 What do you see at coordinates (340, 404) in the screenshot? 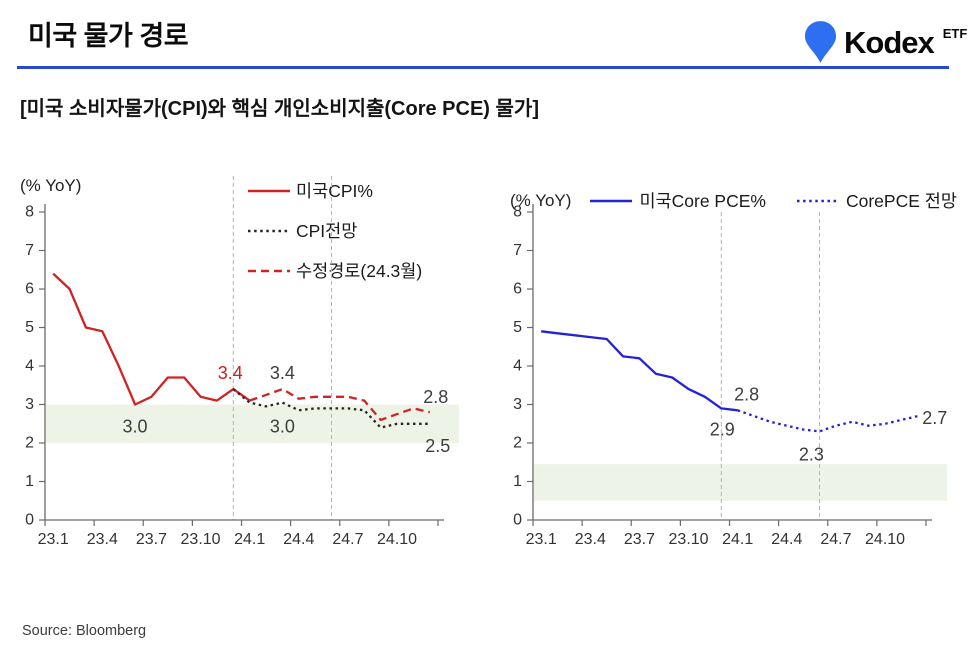
I see `series-line-dashed` at bounding box center [340, 404].